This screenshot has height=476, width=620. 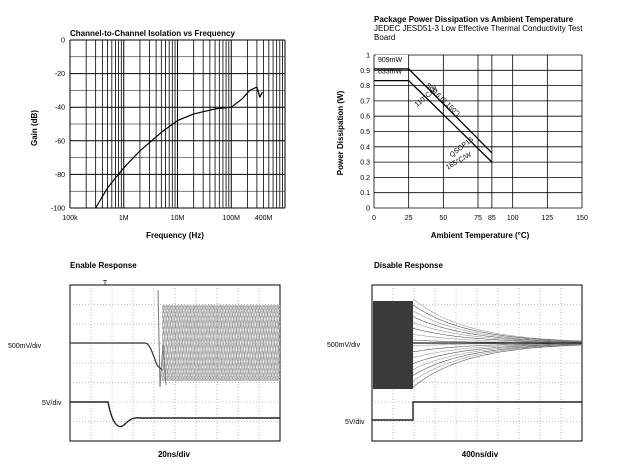 I want to click on disable-noise-block, so click(x=393, y=345).